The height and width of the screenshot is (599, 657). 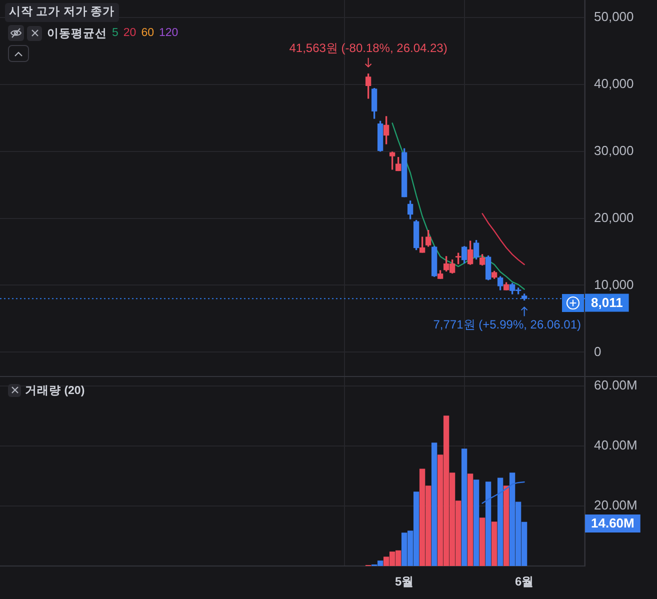 What do you see at coordinates (404, 581) in the screenshot?
I see `x-tick-label: 5월` at bounding box center [404, 581].